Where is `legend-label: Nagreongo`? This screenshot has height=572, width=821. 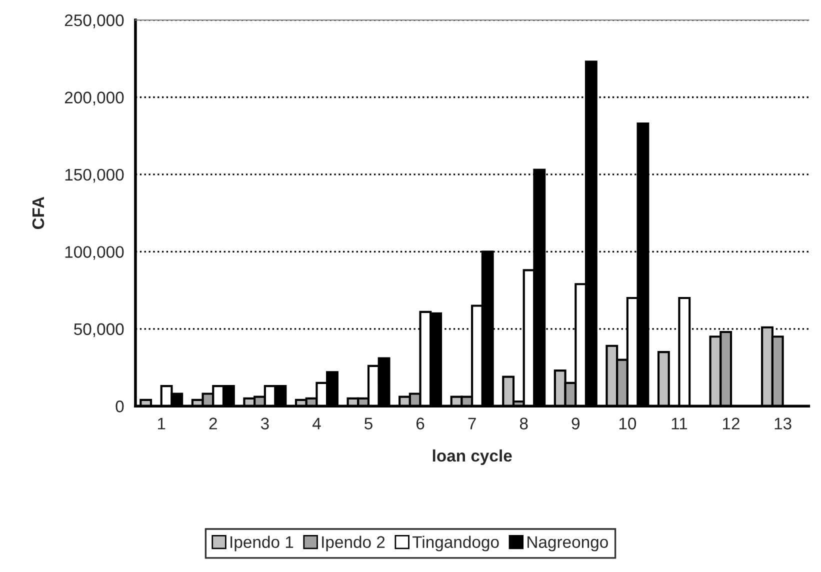
legend-label: Nagreongo is located at coordinates (568, 544).